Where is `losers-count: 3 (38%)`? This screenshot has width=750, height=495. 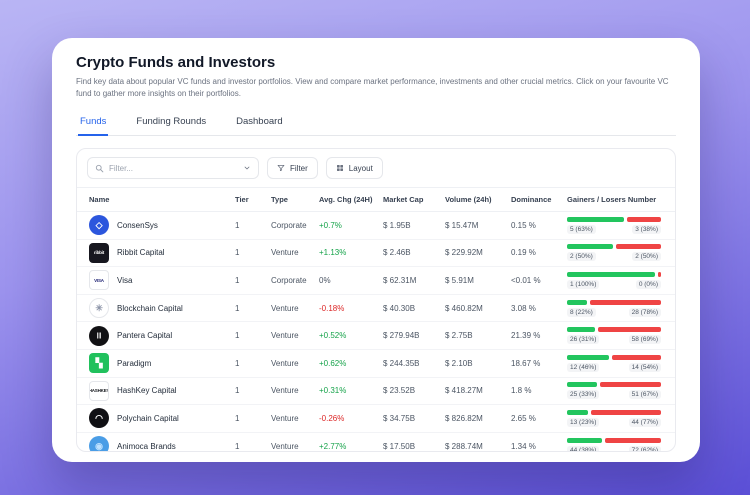 losers-count: 3 (38%) is located at coordinates (646, 229).